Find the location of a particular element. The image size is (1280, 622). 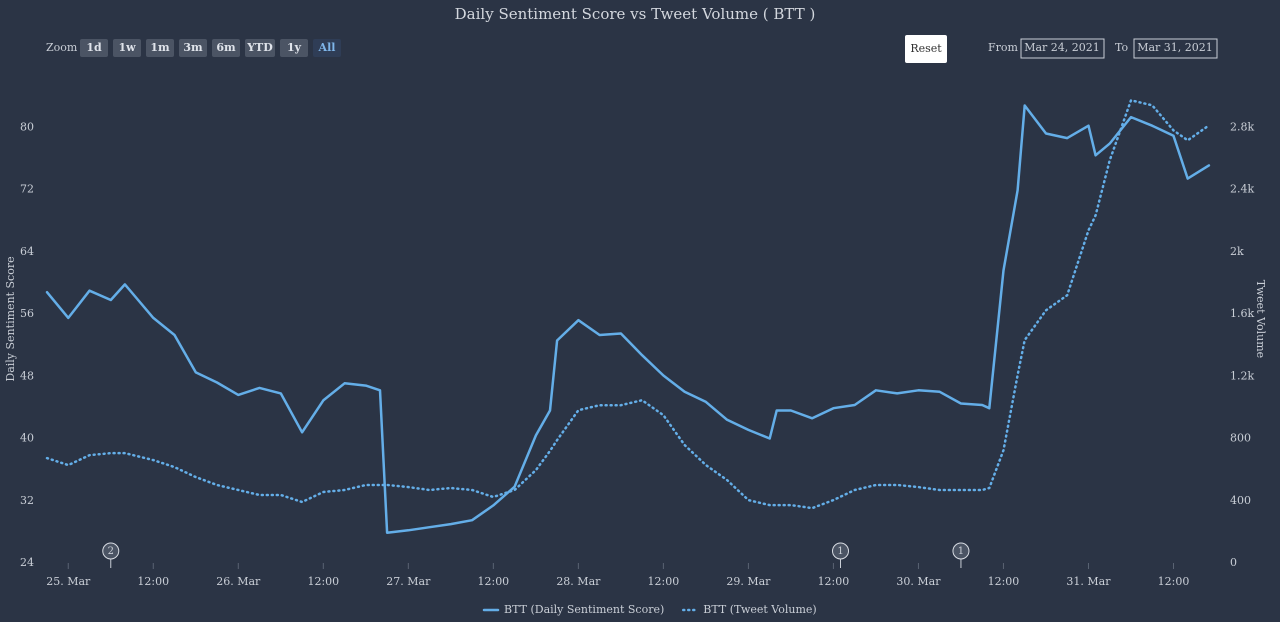

zoom-button-label: YTD is located at coordinates (259, 47).